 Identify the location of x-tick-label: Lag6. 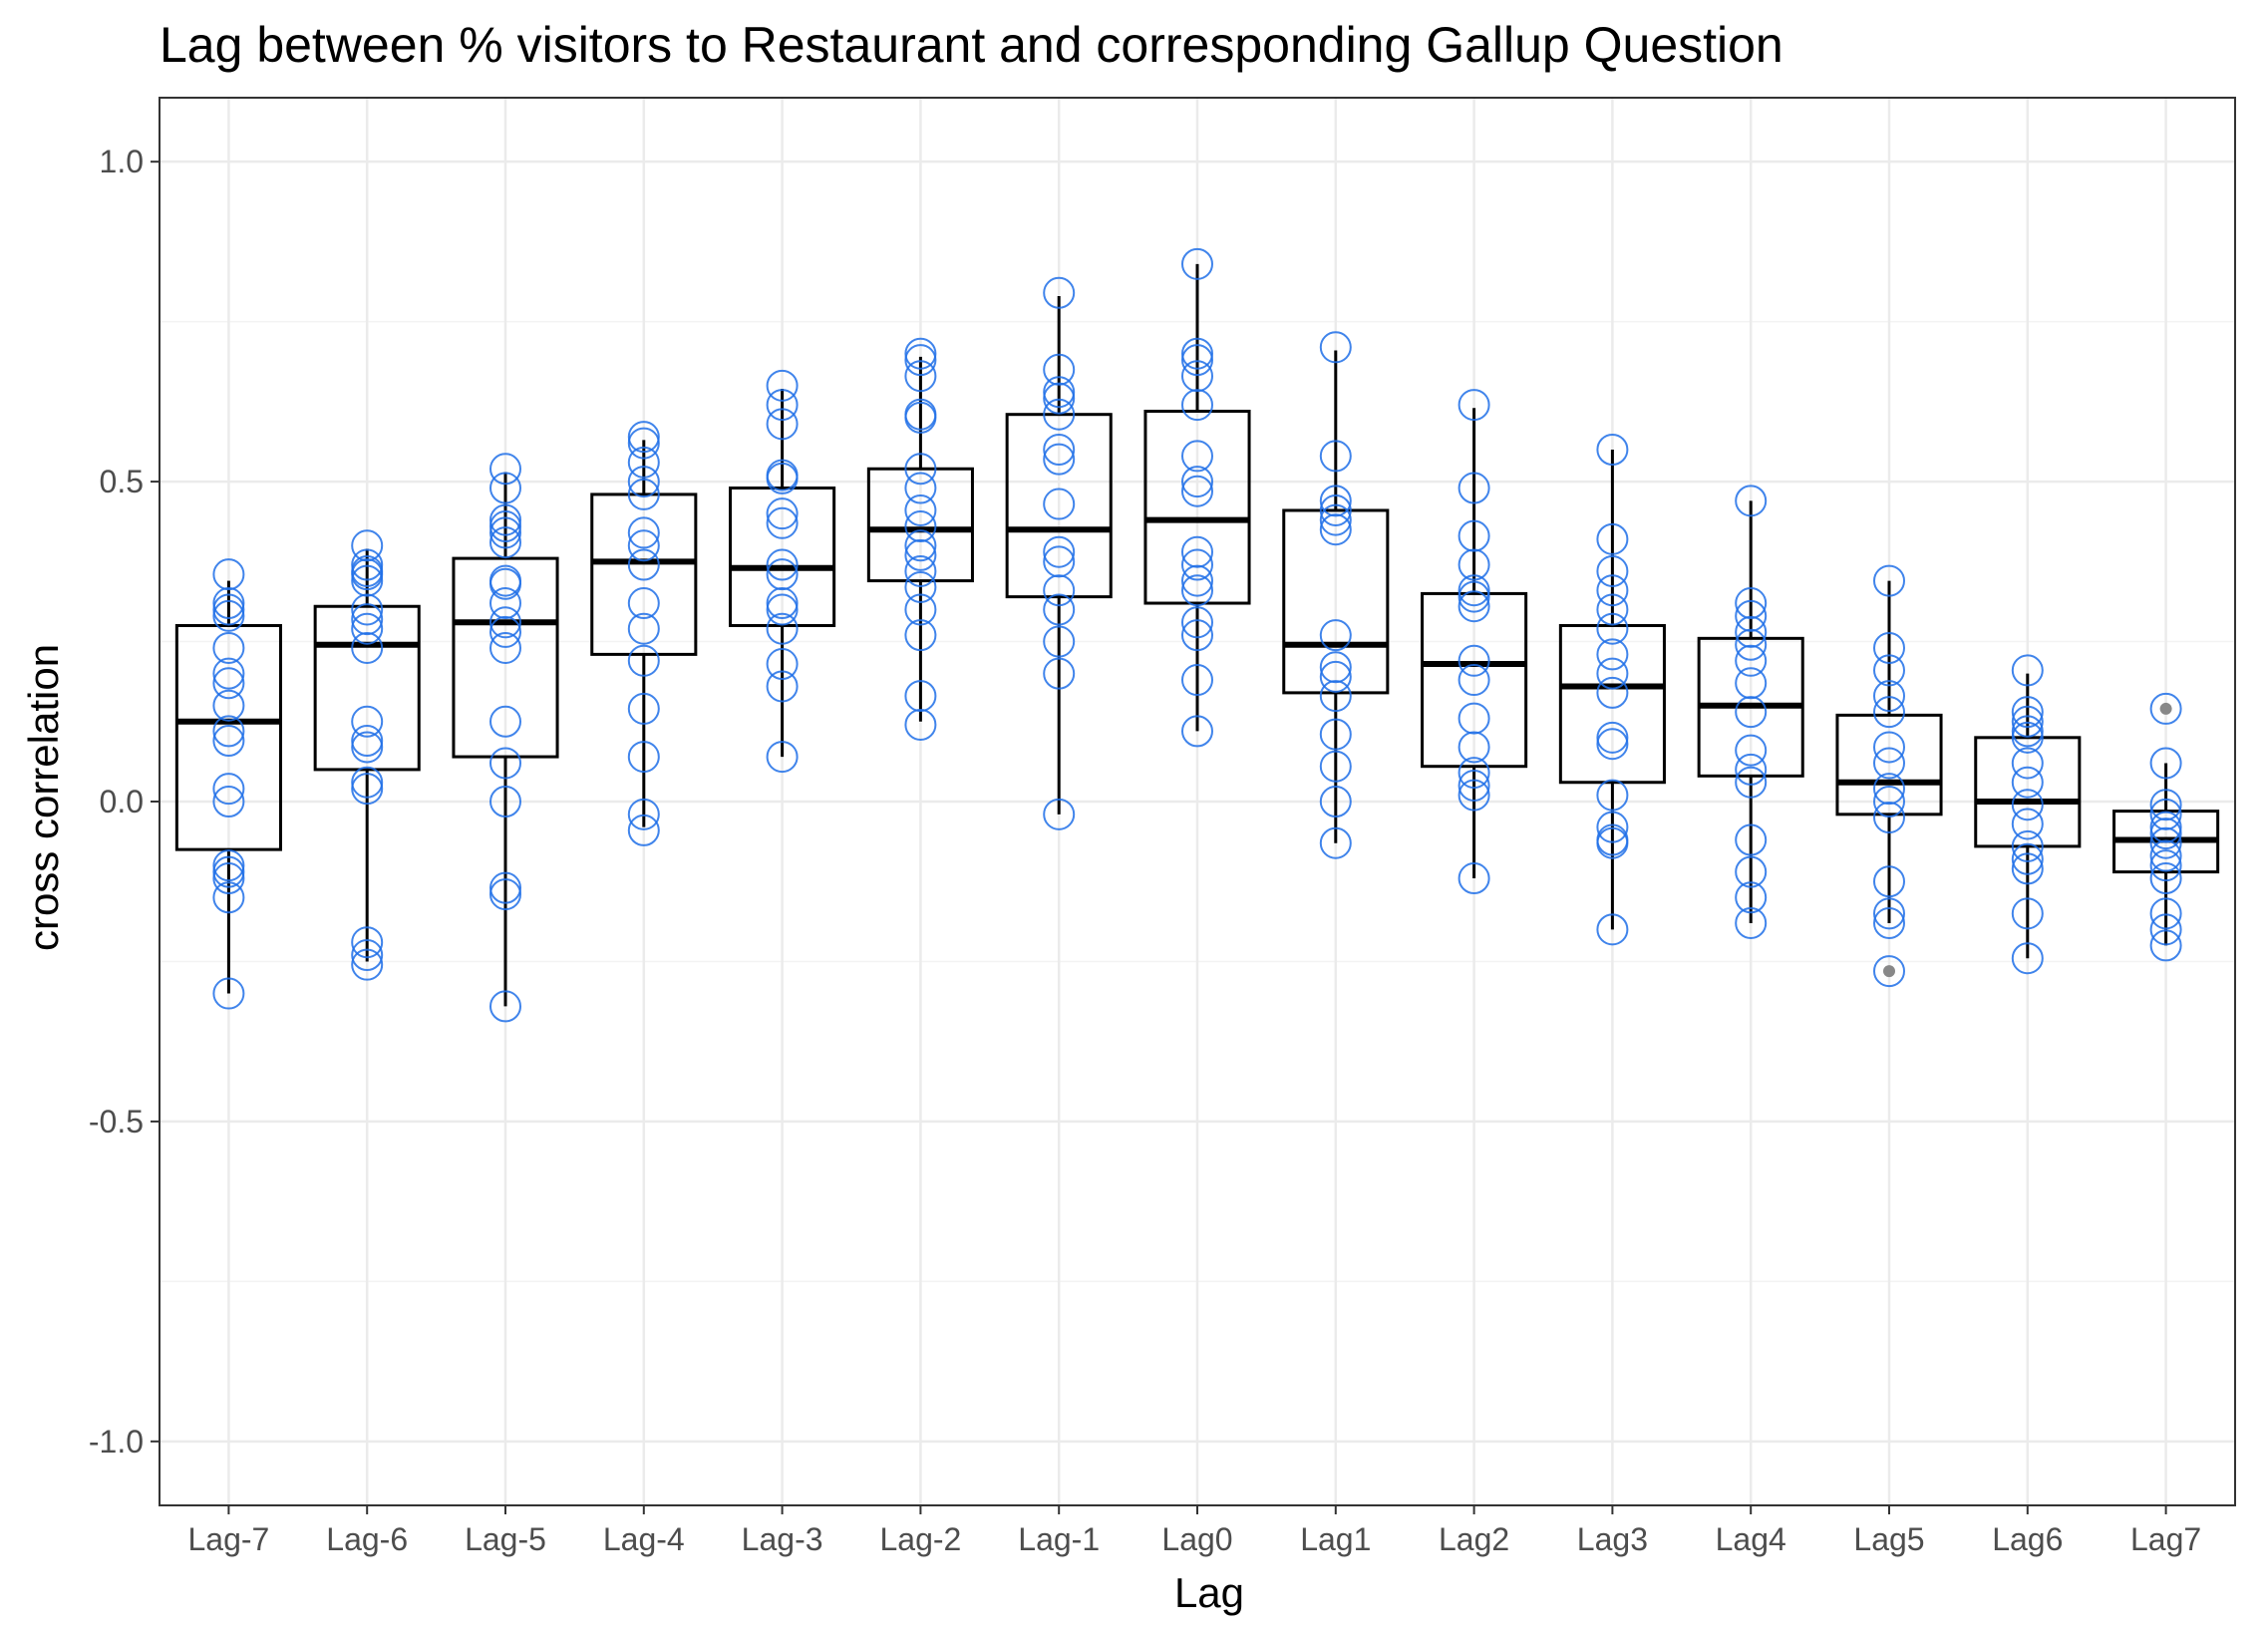
(2027, 1539).